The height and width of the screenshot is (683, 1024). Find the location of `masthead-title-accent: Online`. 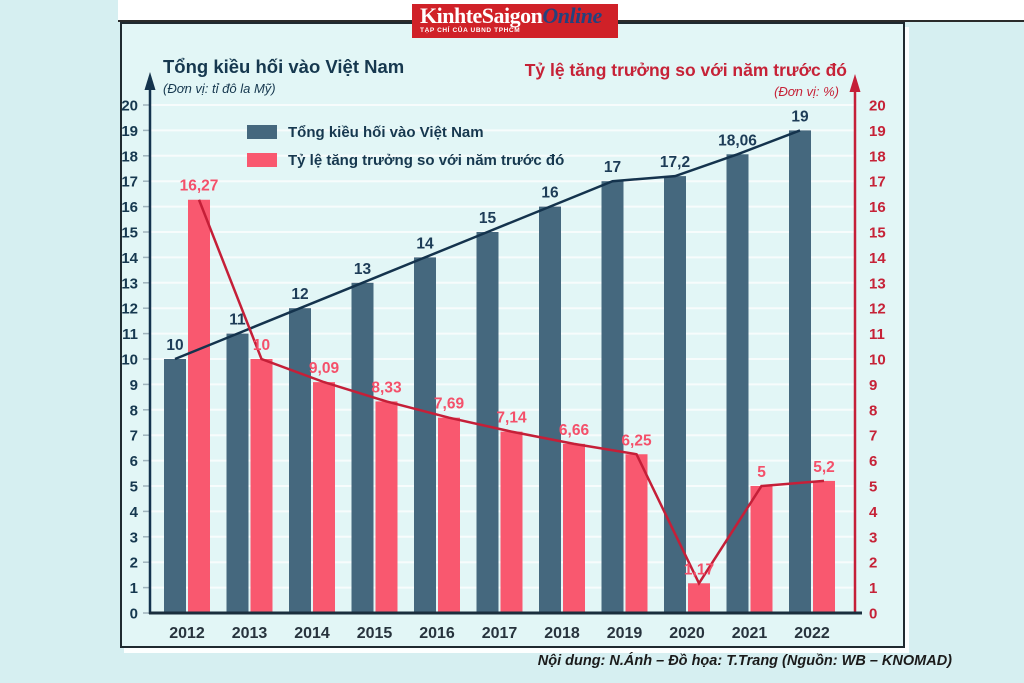

masthead-title-accent: Online is located at coordinates (572, 15).